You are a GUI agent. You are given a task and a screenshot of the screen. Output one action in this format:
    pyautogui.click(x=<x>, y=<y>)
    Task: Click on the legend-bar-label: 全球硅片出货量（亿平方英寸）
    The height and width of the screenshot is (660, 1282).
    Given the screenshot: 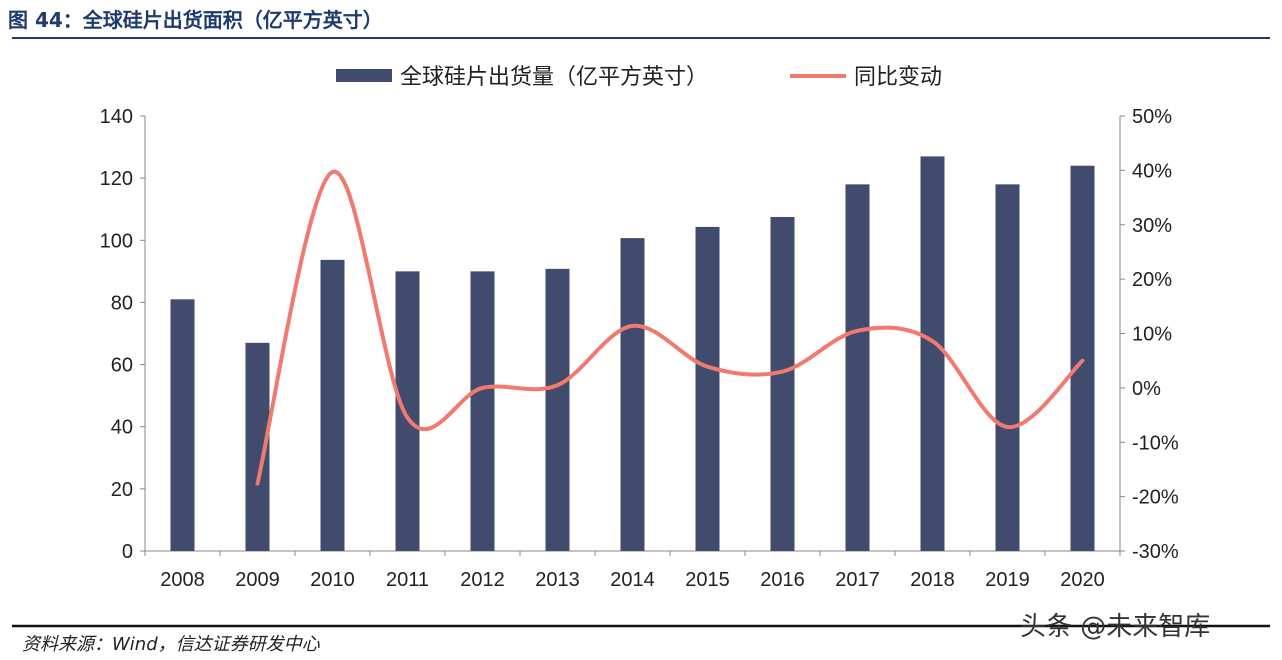 What is the action you would take?
    pyautogui.click(x=554, y=76)
    